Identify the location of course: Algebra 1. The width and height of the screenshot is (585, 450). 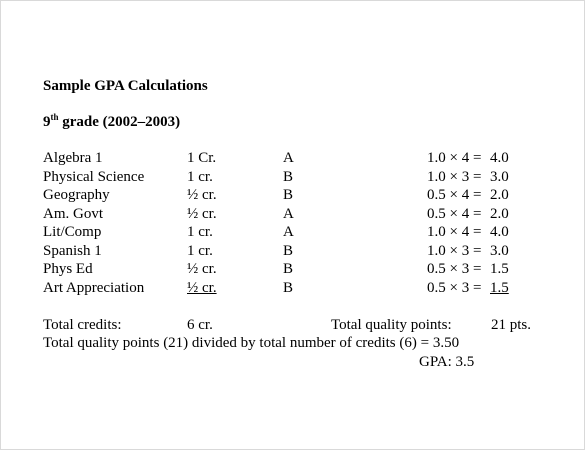
(73, 158).